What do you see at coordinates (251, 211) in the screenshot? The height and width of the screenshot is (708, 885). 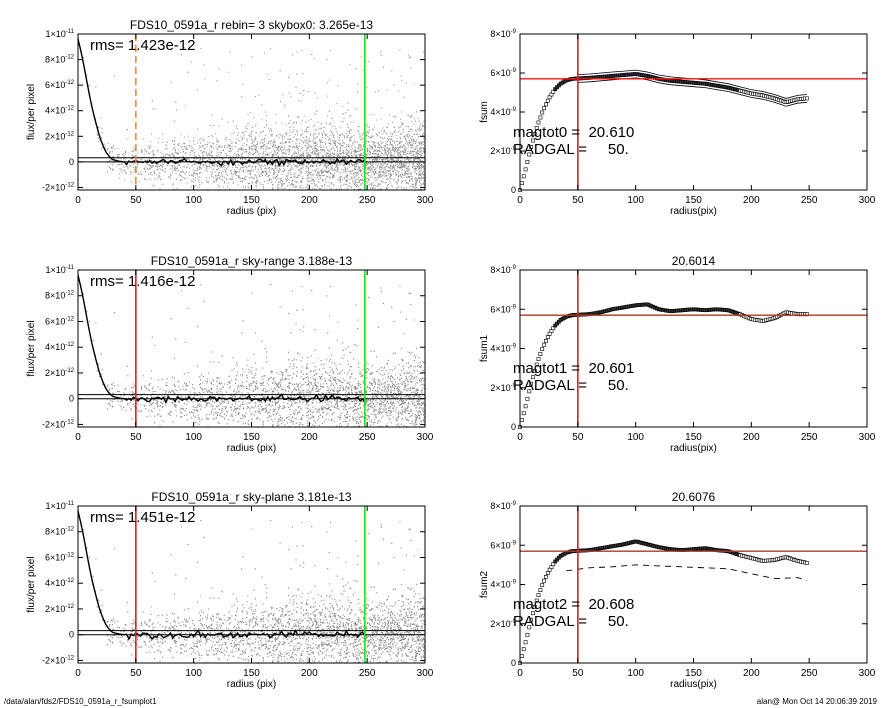 I see `x-axis-label: radius (pix)` at bounding box center [251, 211].